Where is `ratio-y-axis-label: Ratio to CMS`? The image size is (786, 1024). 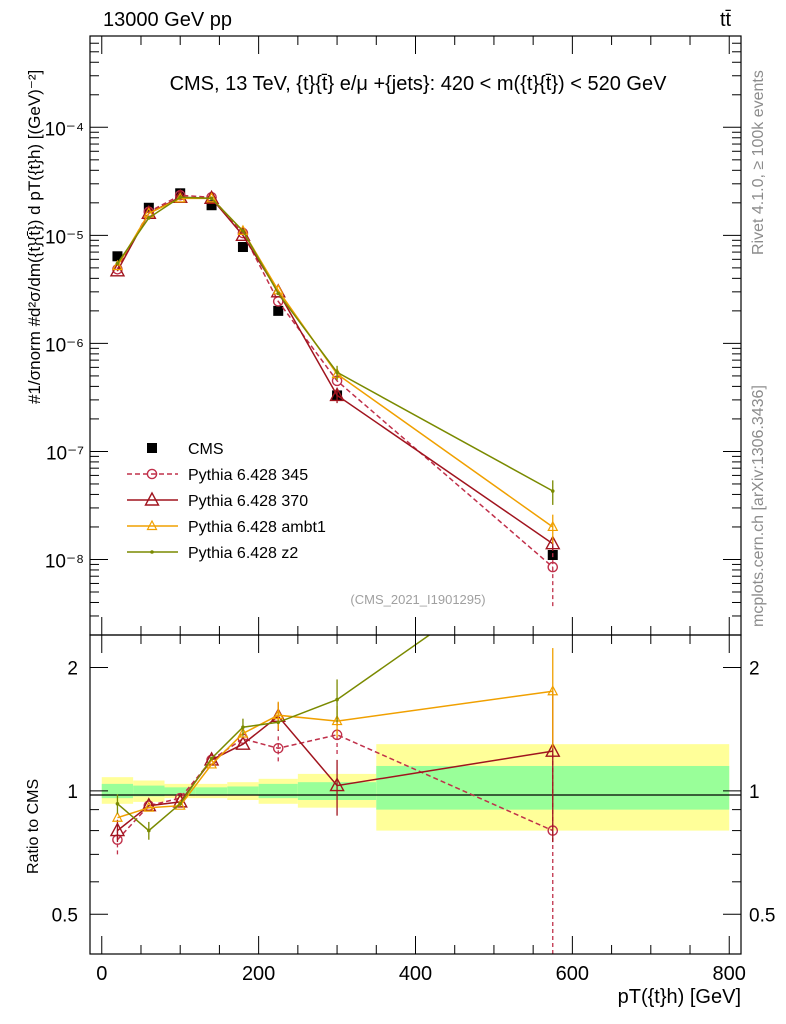
ratio-y-axis-label: Ratio to CMS is located at coordinates (33, 826).